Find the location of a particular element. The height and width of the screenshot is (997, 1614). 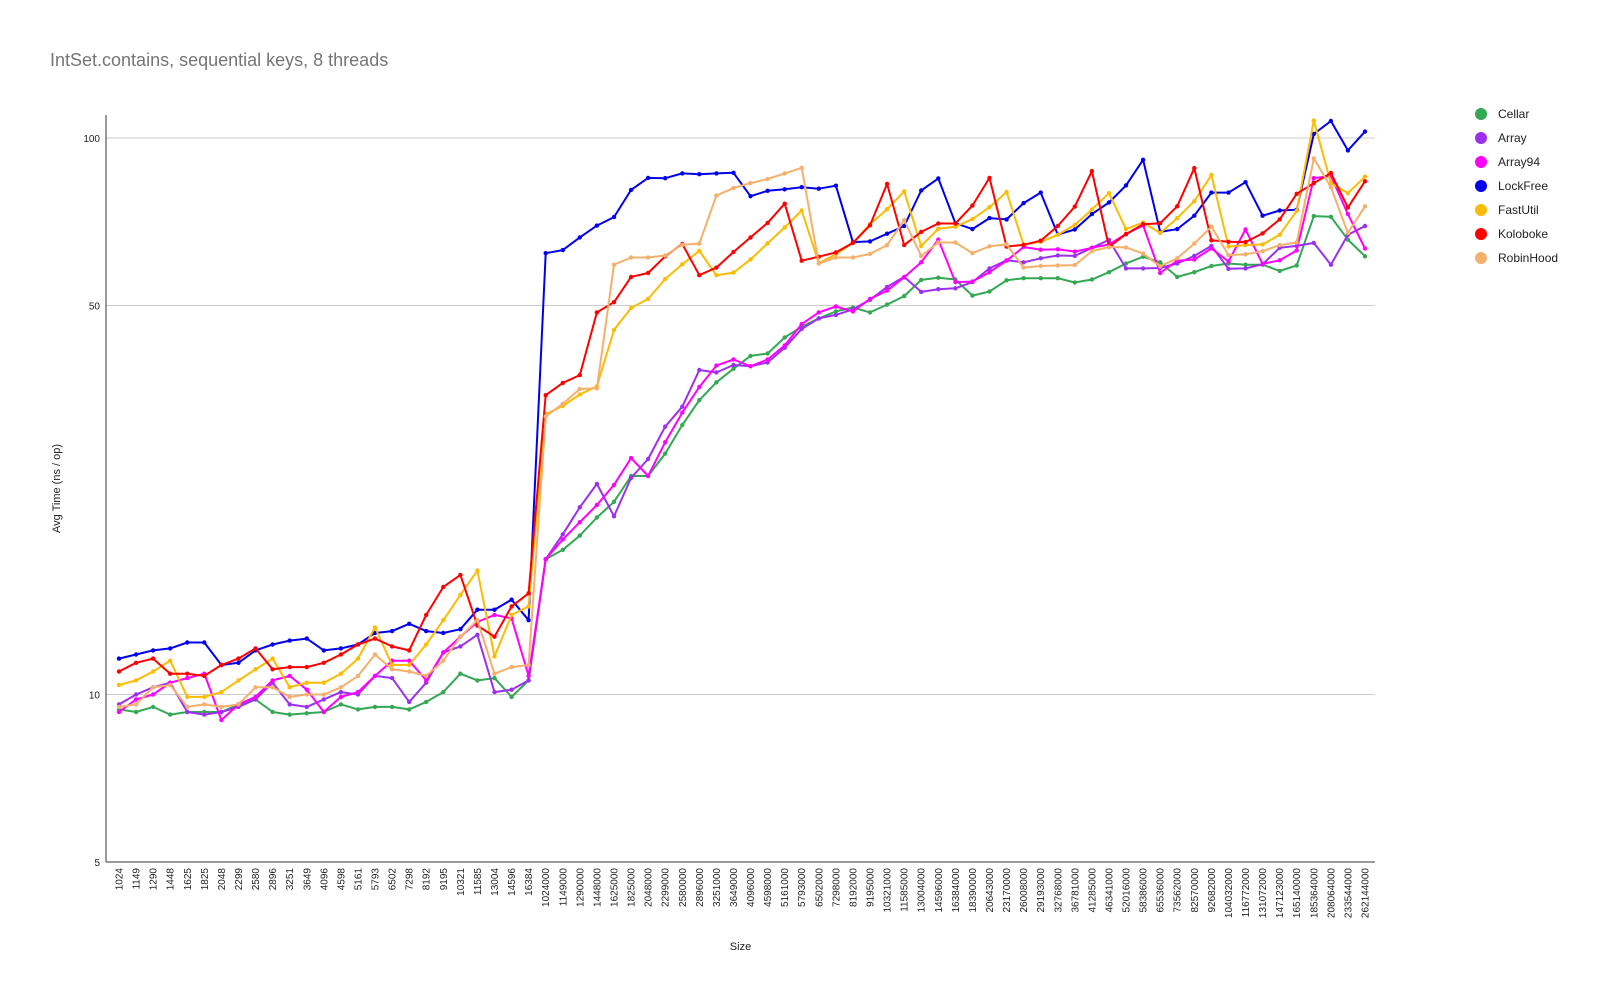

y-axis-label: Avg Time (ns / op) is located at coordinates (57, 488).